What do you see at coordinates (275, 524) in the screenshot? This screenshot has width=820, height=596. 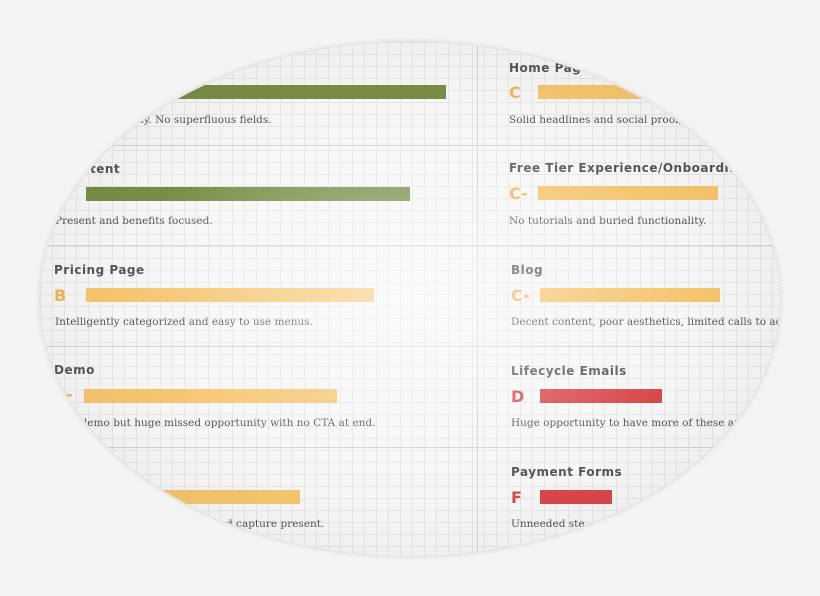 I see `description: d capture present.` at bounding box center [275, 524].